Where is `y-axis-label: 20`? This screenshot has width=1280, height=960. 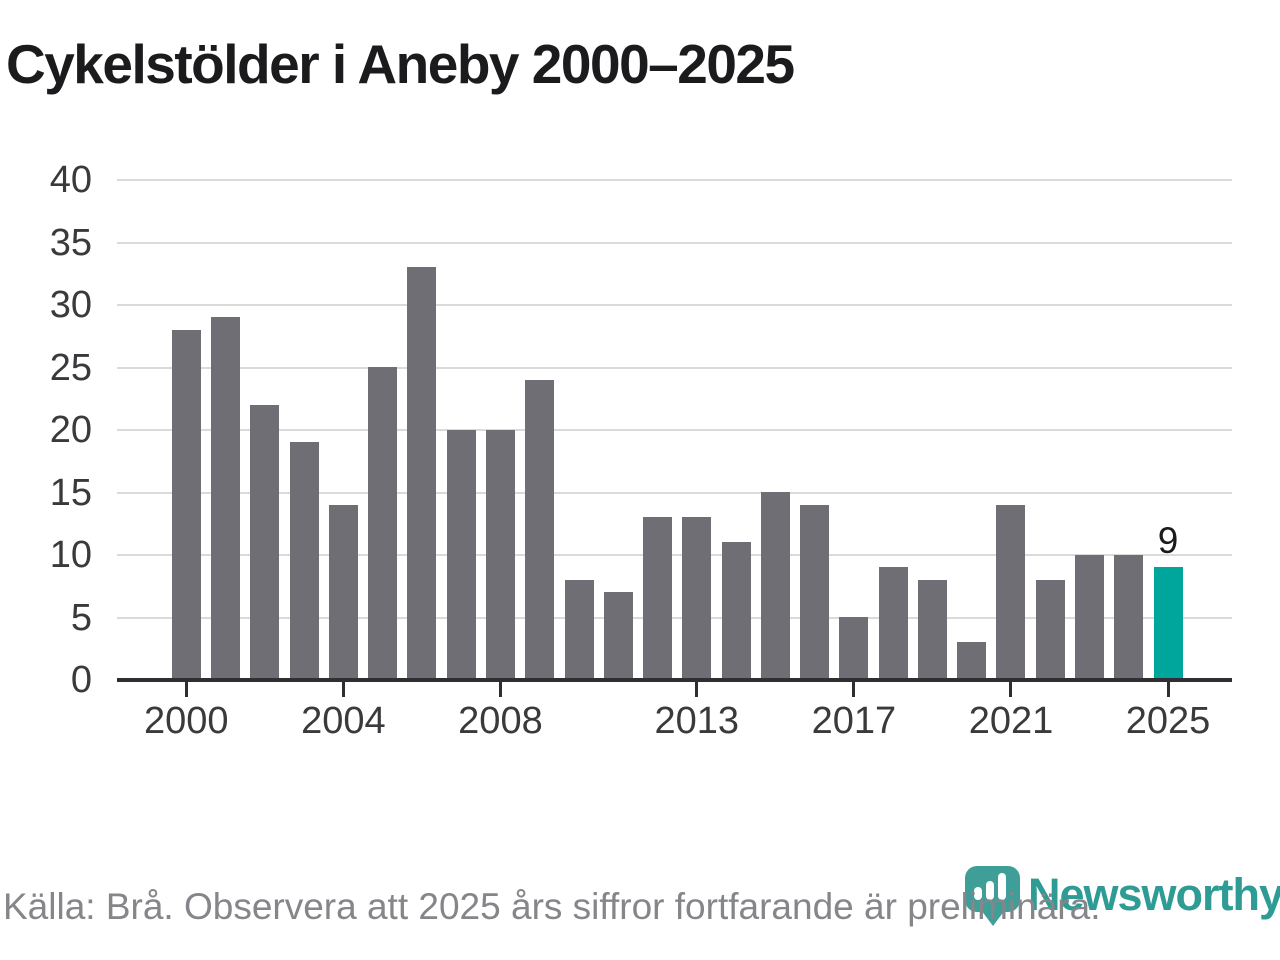 y-axis-label: 20 is located at coordinates (70, 430).